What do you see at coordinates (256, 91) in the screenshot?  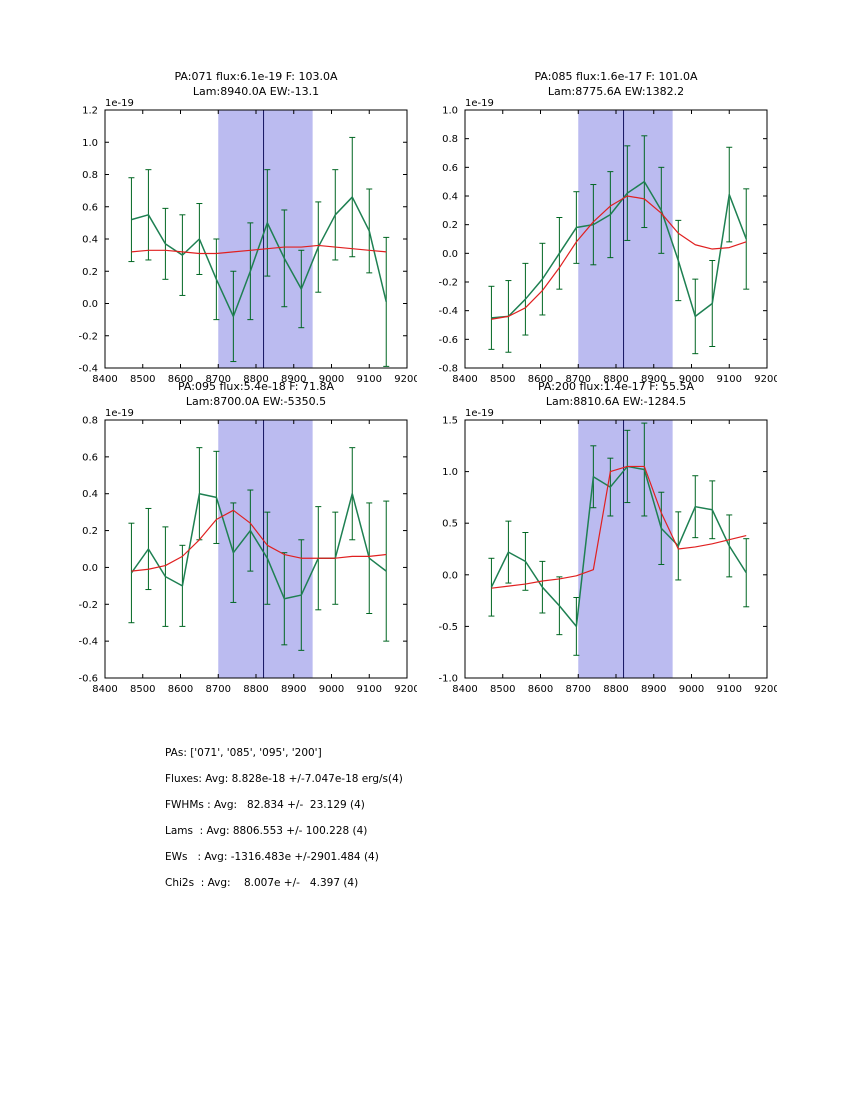 I see `subplot-title-line2: Lam:8940.0A EW:-13.1` at bounding box center [256, 91].